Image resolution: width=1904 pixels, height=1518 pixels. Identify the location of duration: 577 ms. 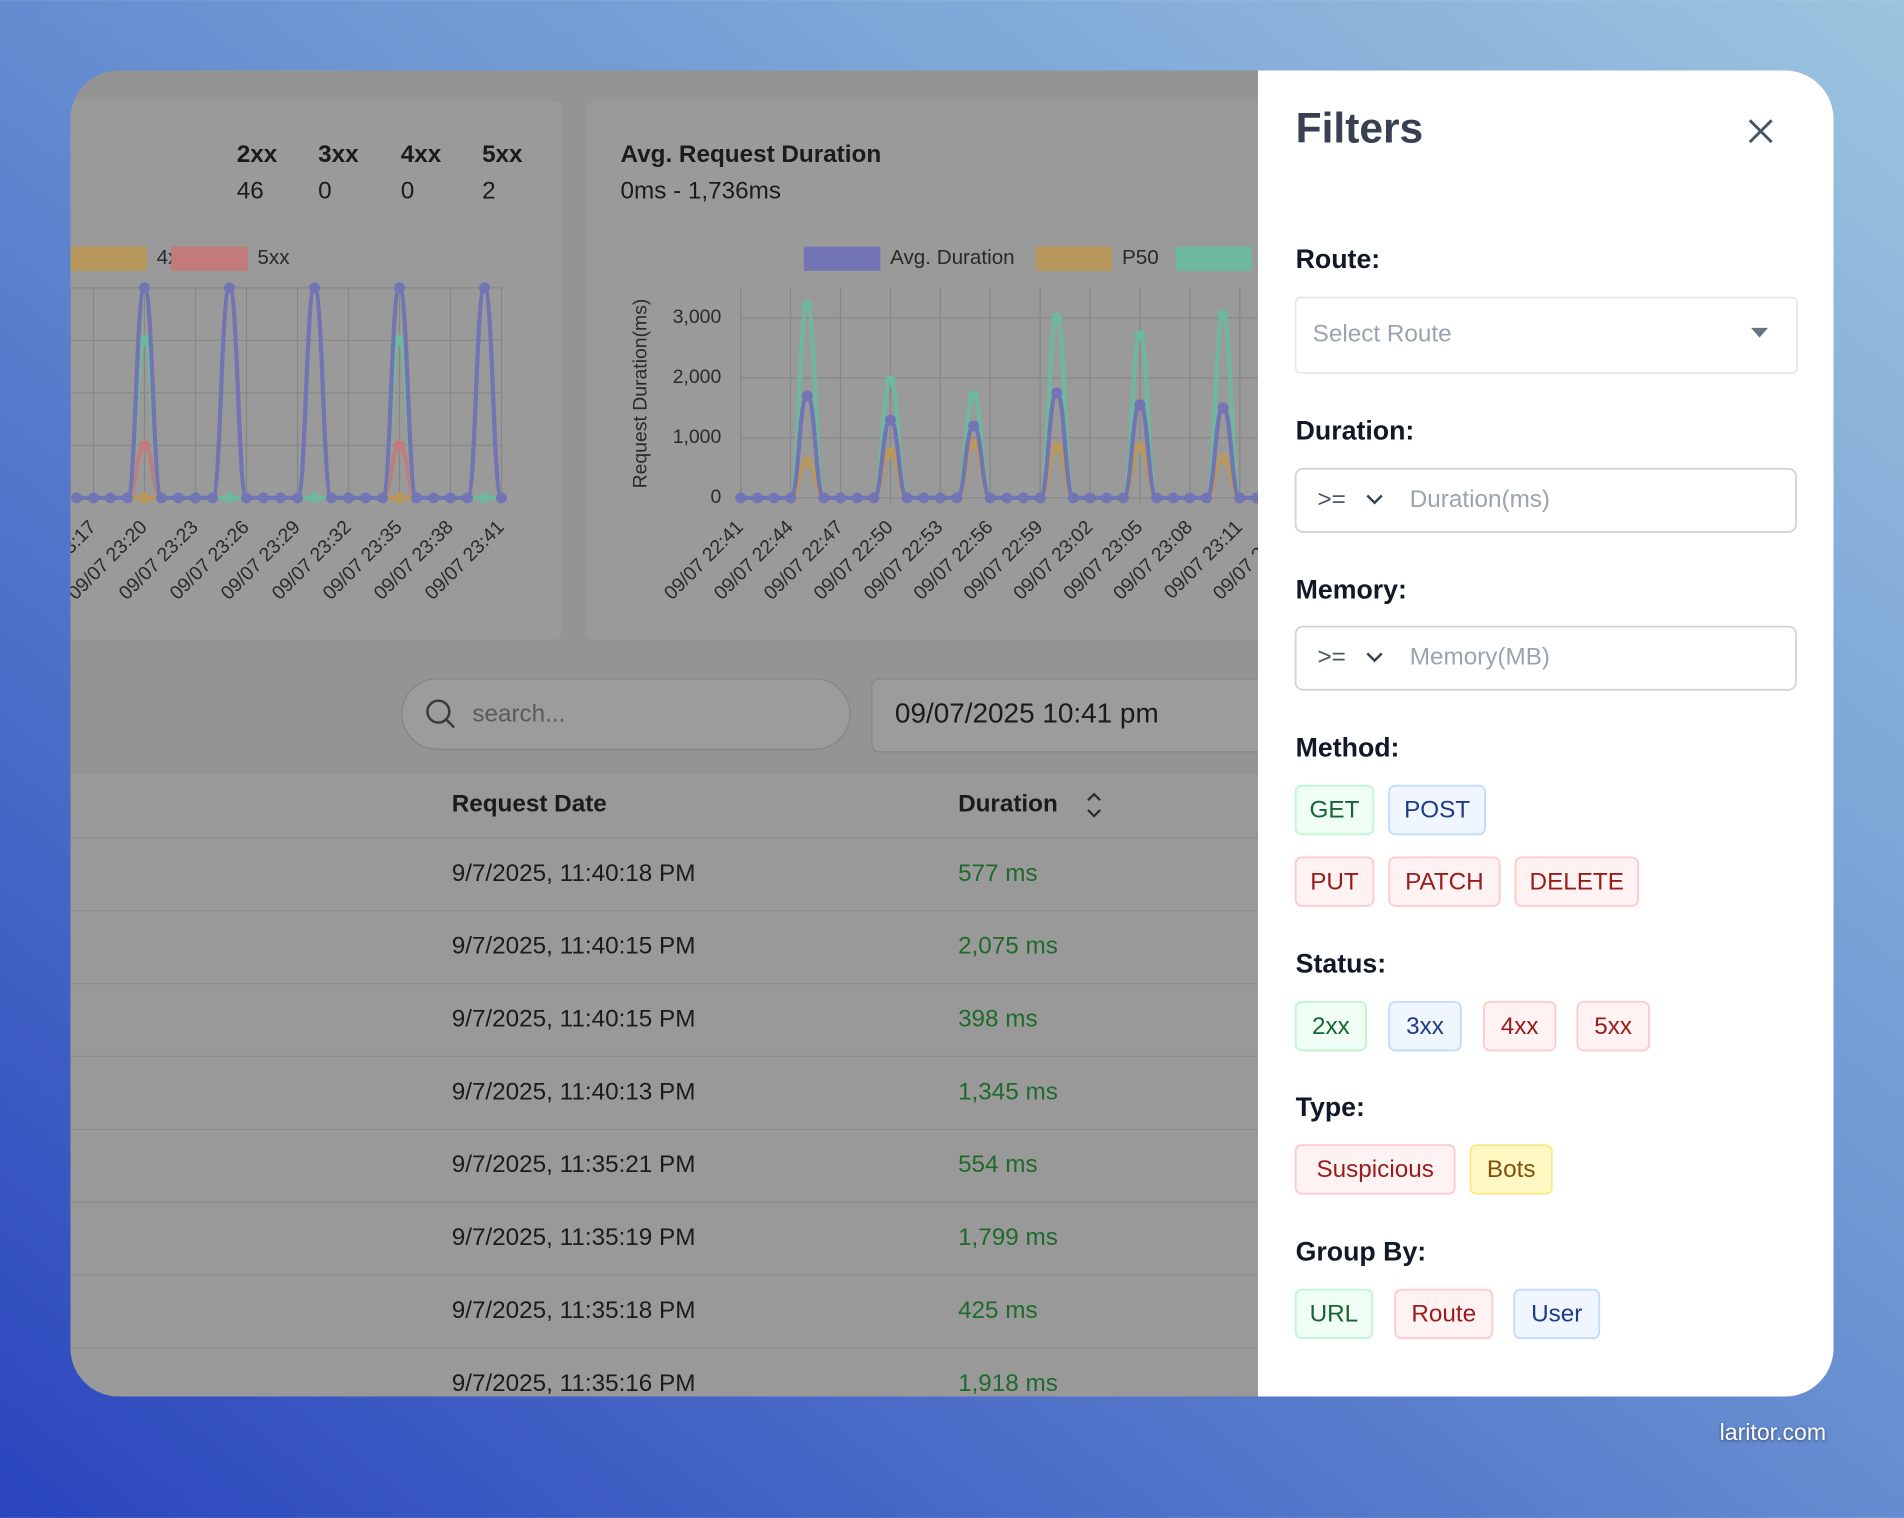
(998, 873).